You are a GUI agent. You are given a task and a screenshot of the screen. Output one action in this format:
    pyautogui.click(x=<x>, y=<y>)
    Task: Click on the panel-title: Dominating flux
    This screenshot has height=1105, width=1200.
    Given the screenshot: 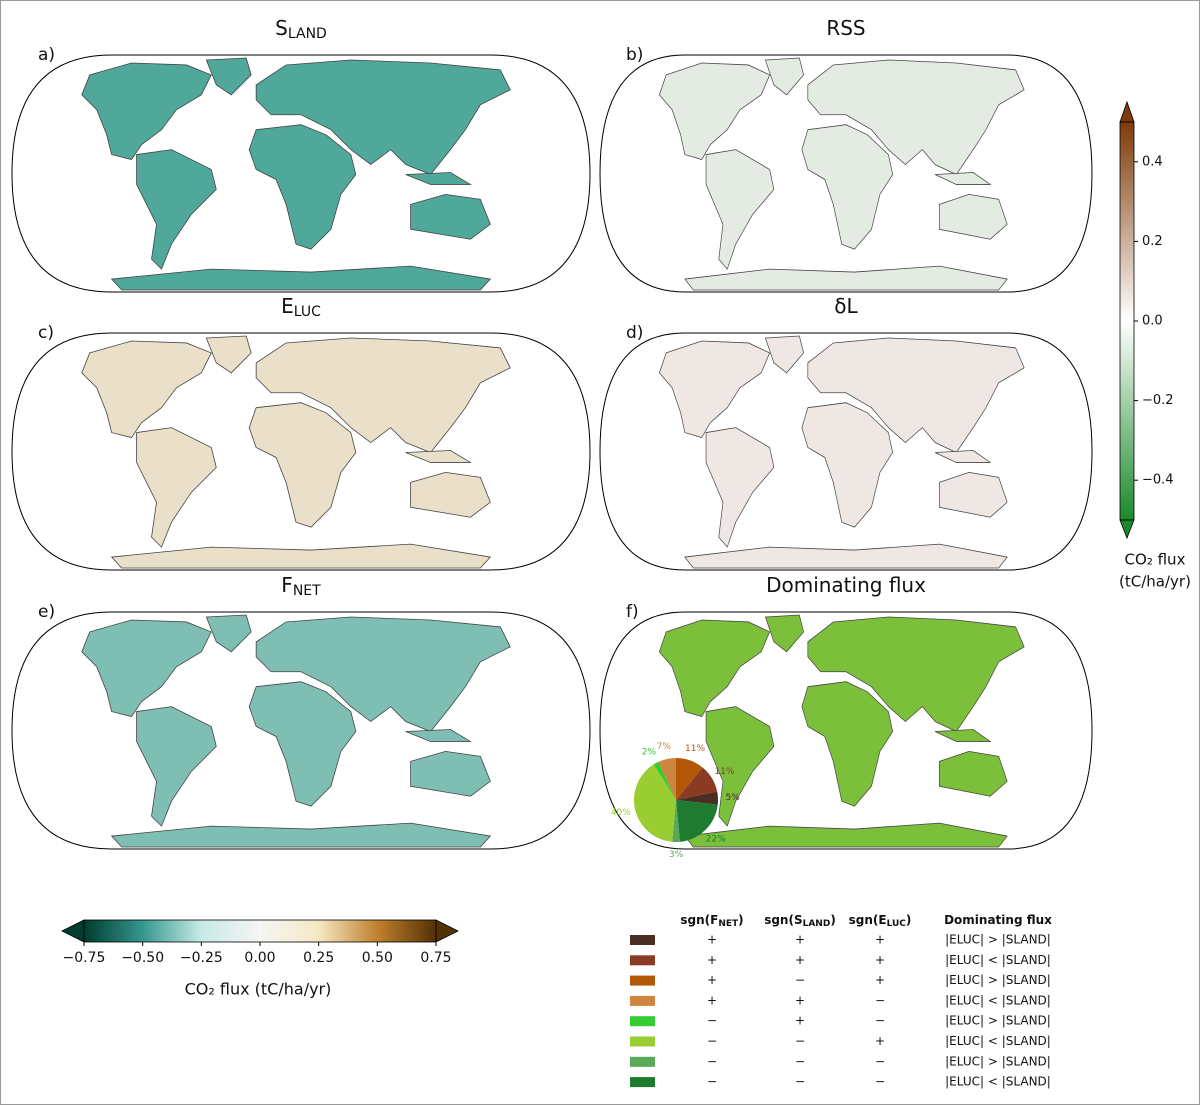 What is the action you would take?
    pyautogui.click(x=846, y=585)
    